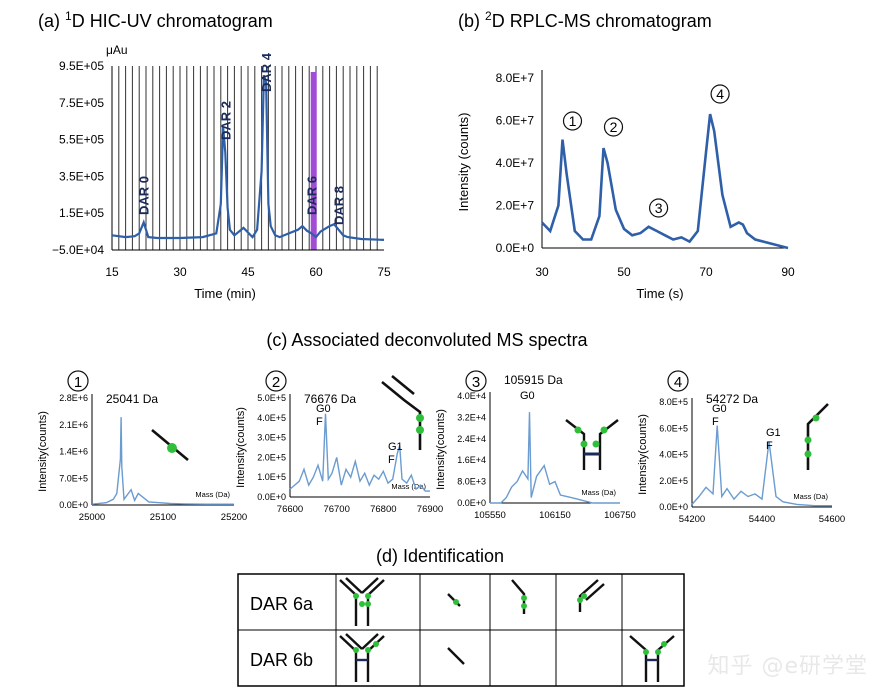 The image size is (886, 698). I want to click on dar6b-antibody-icon, so click(652, 658).